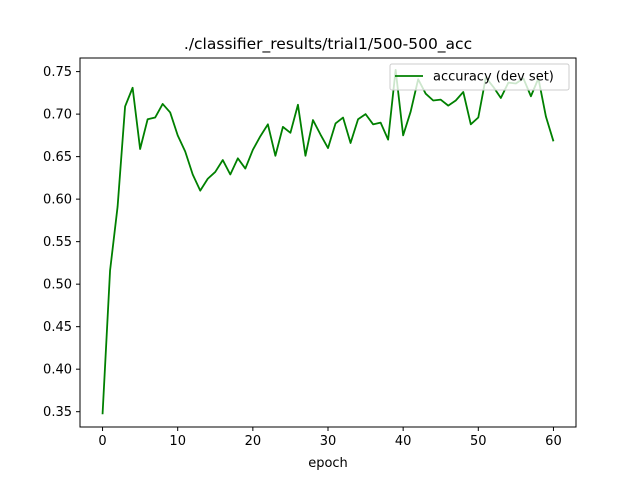  Describe the element at coordinates (57, 72) in the screenshot. I see `y-tick-label: 0.75` at that location.